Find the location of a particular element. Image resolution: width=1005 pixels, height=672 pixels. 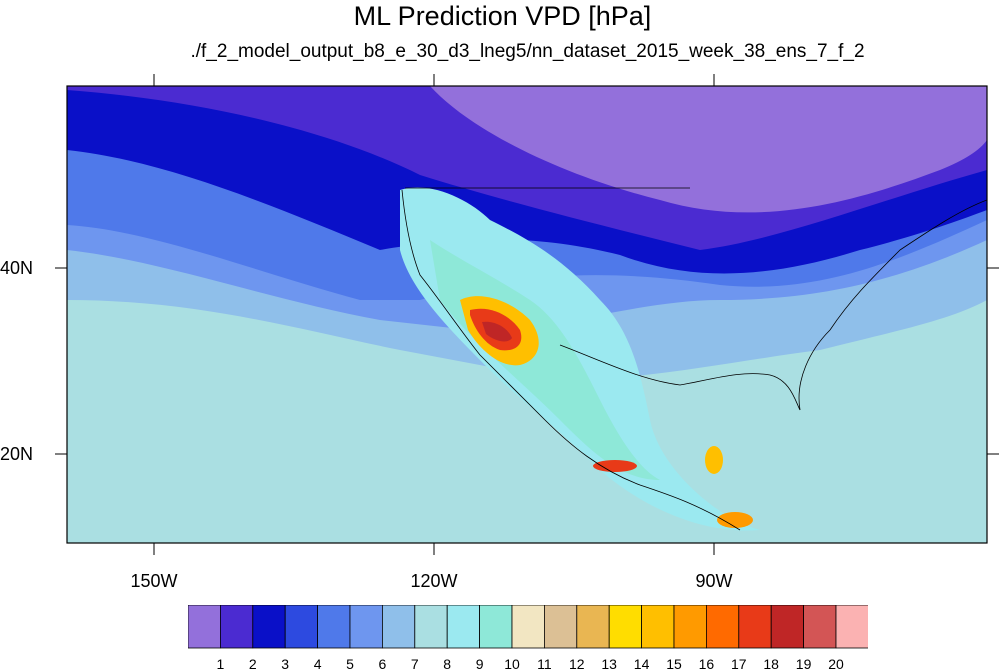

lat-tick-40n: 40N is located at coordinates (17, 268).